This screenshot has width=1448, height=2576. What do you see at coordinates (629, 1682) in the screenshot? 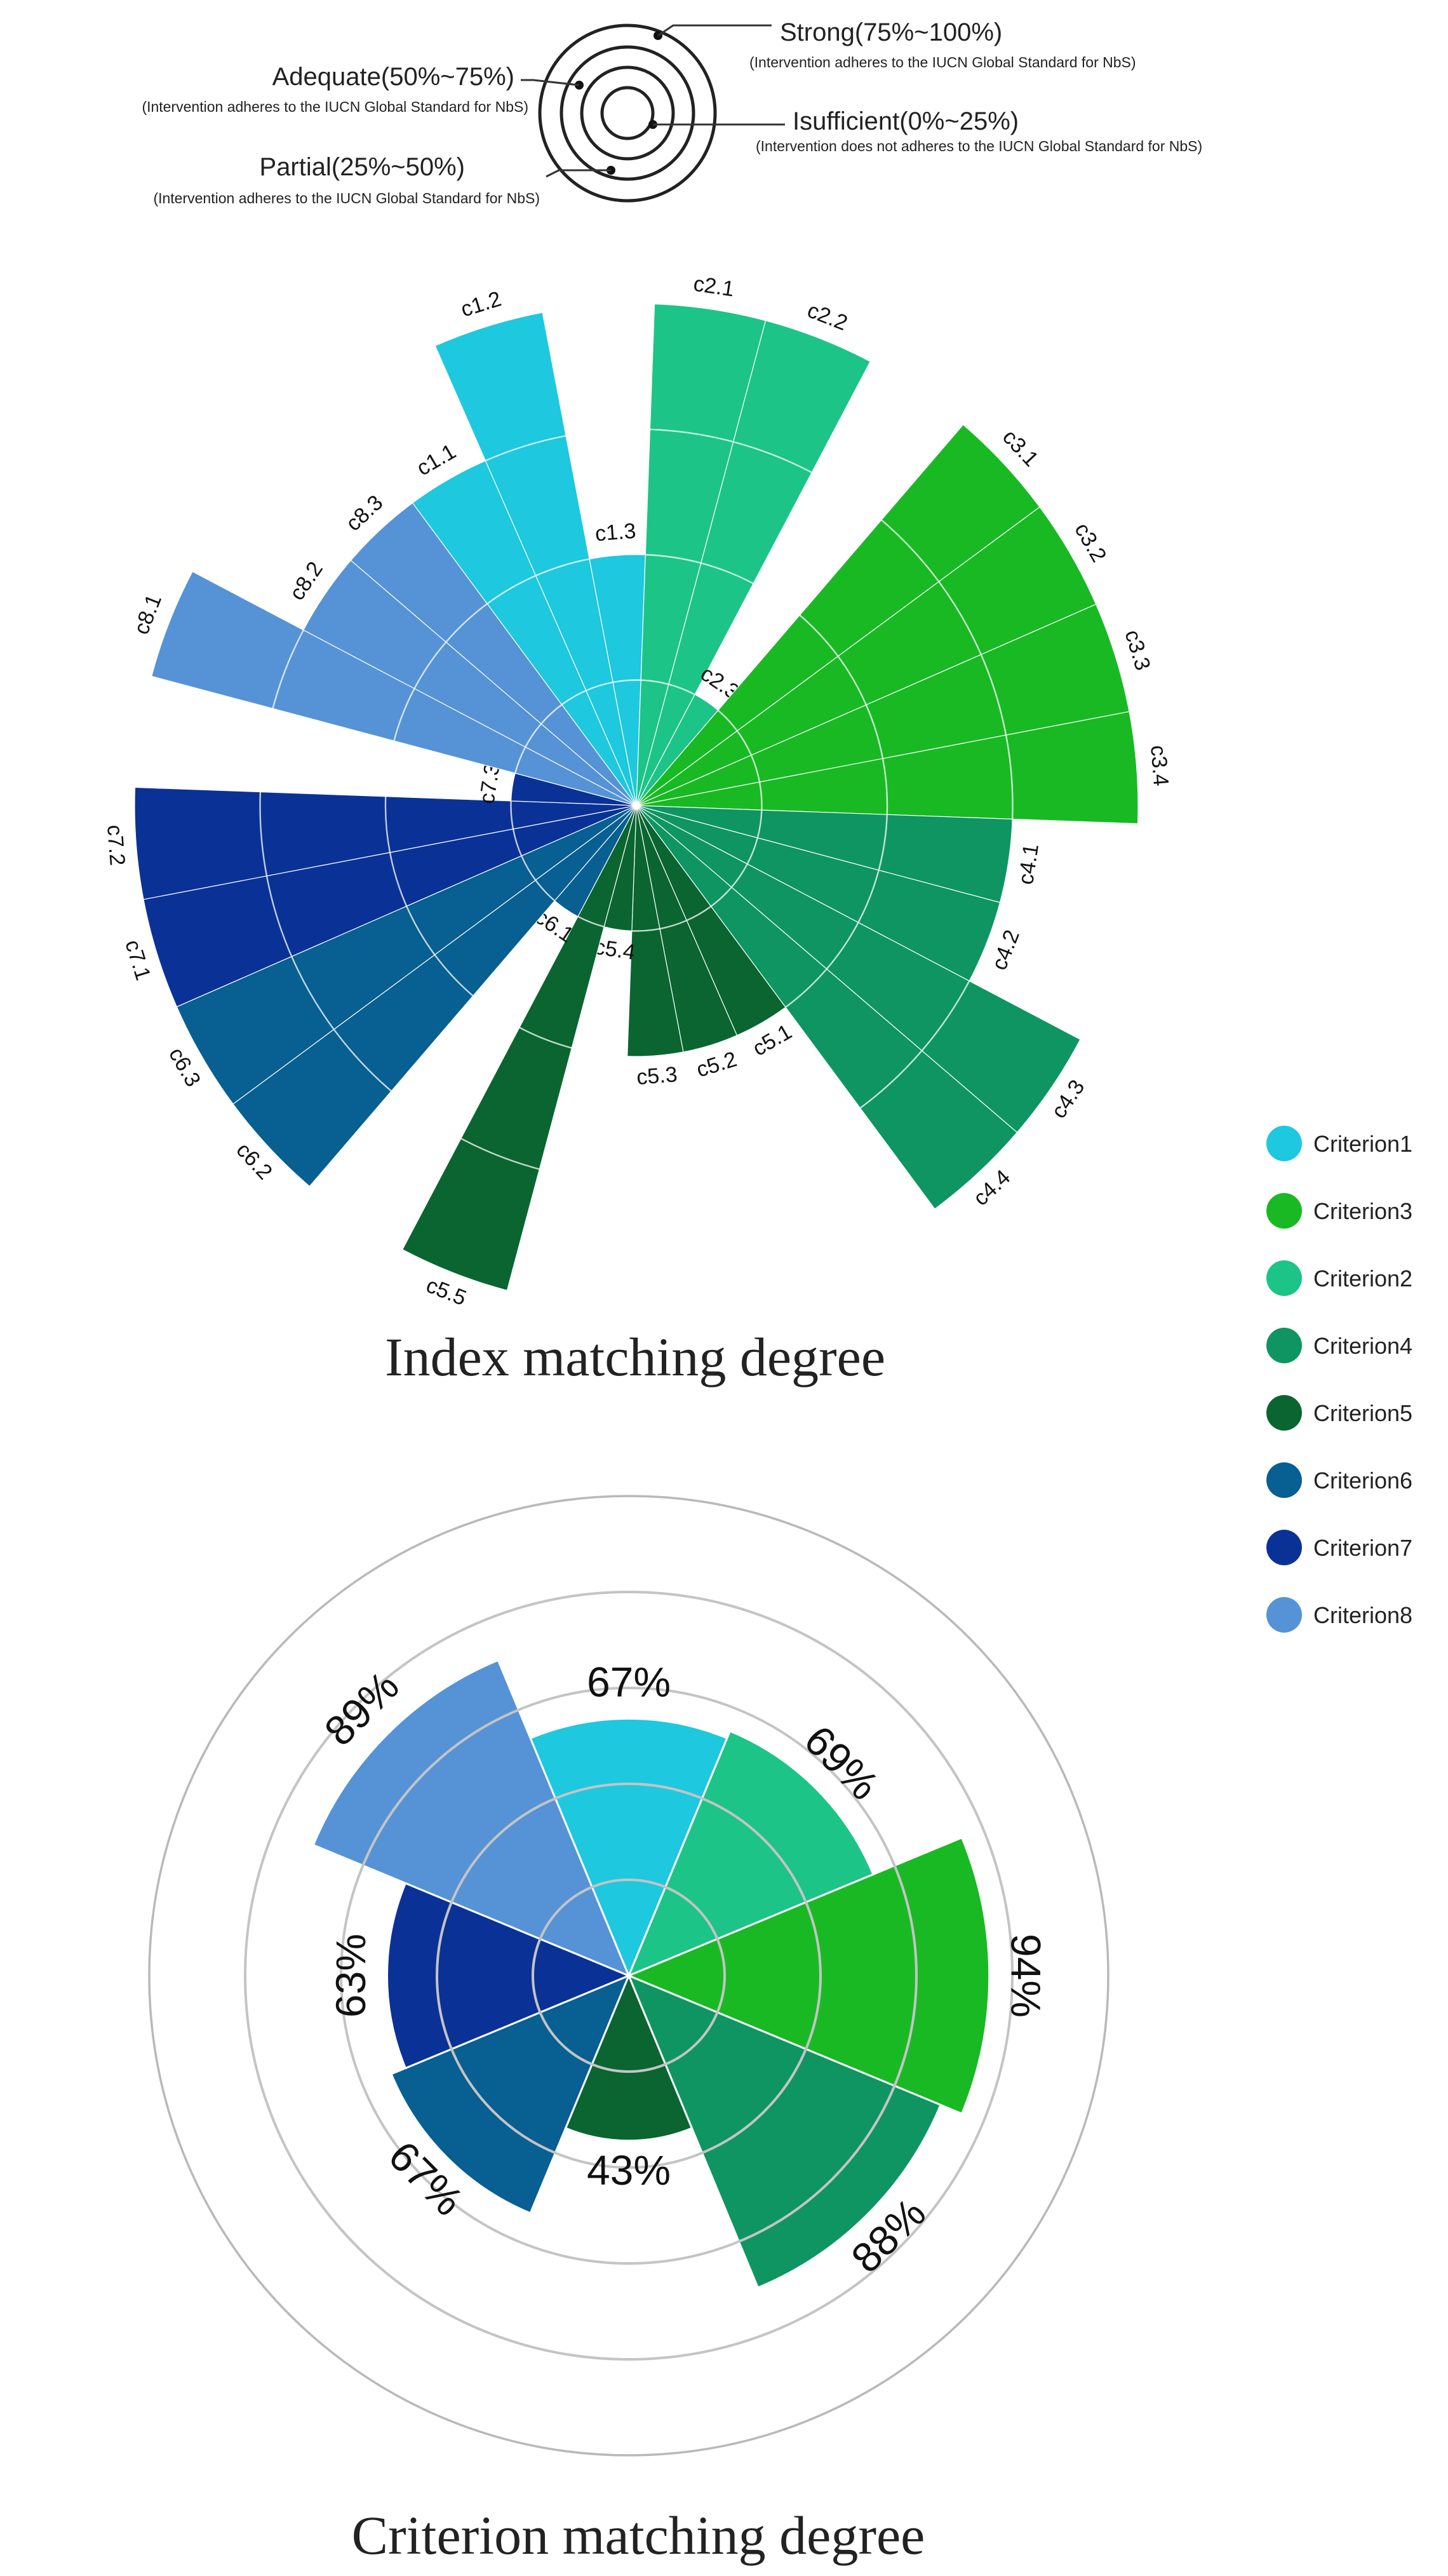
I see `criterion-data-label: 67%` at bounding box center [629, 1682].